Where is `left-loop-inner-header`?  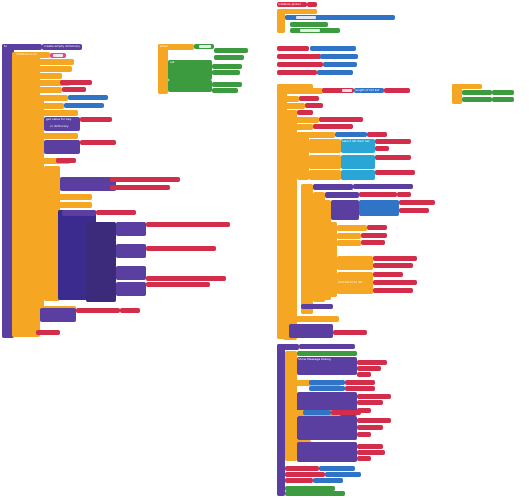
left-loop-inner-header is located at coordinates (52, 169).